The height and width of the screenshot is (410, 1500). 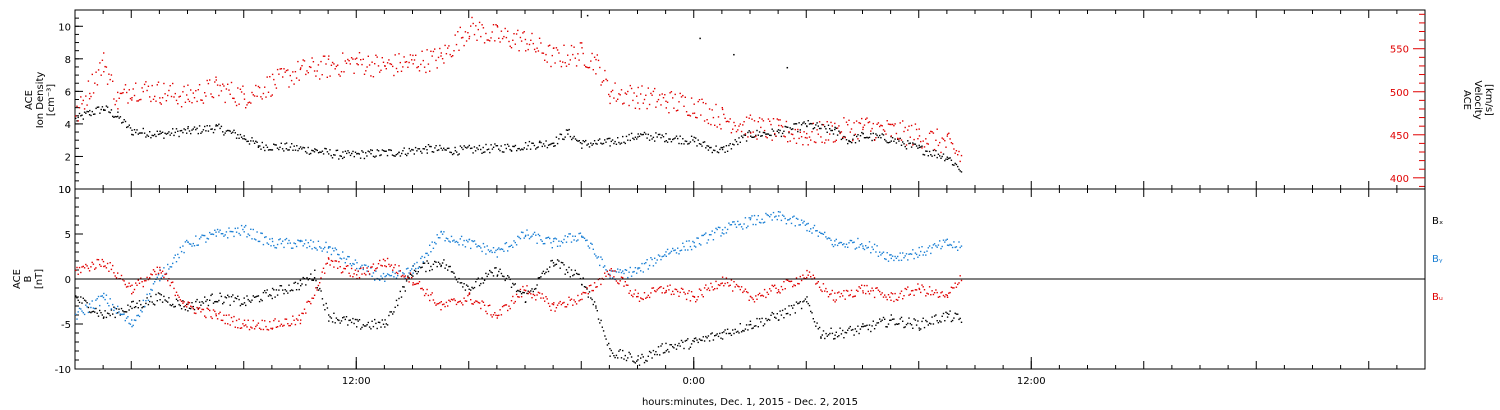 I want to click on y-tick-label: 10, so click(x=64, y=27).